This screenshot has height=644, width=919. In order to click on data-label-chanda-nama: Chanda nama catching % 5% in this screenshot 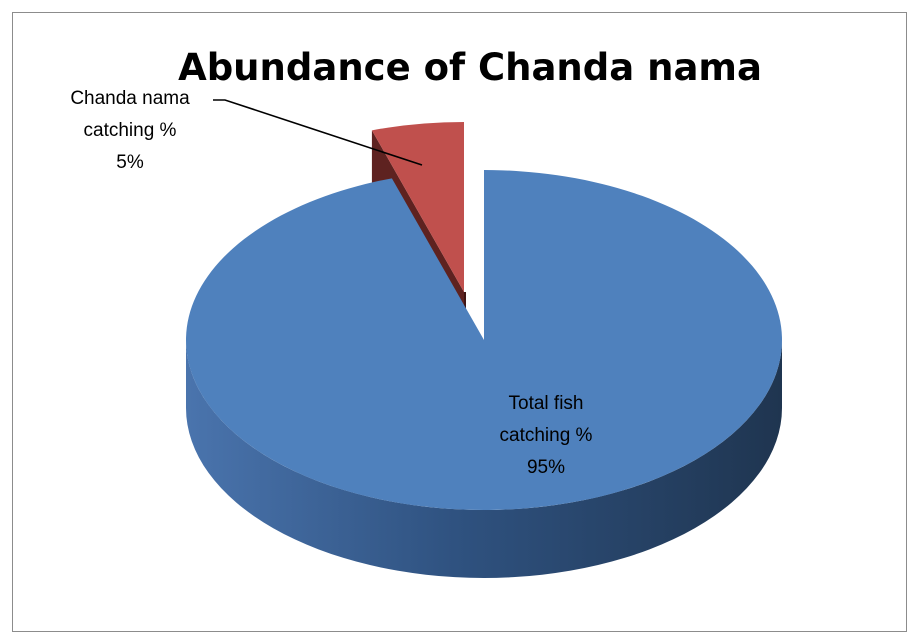, I will do `click(130, 130)`.